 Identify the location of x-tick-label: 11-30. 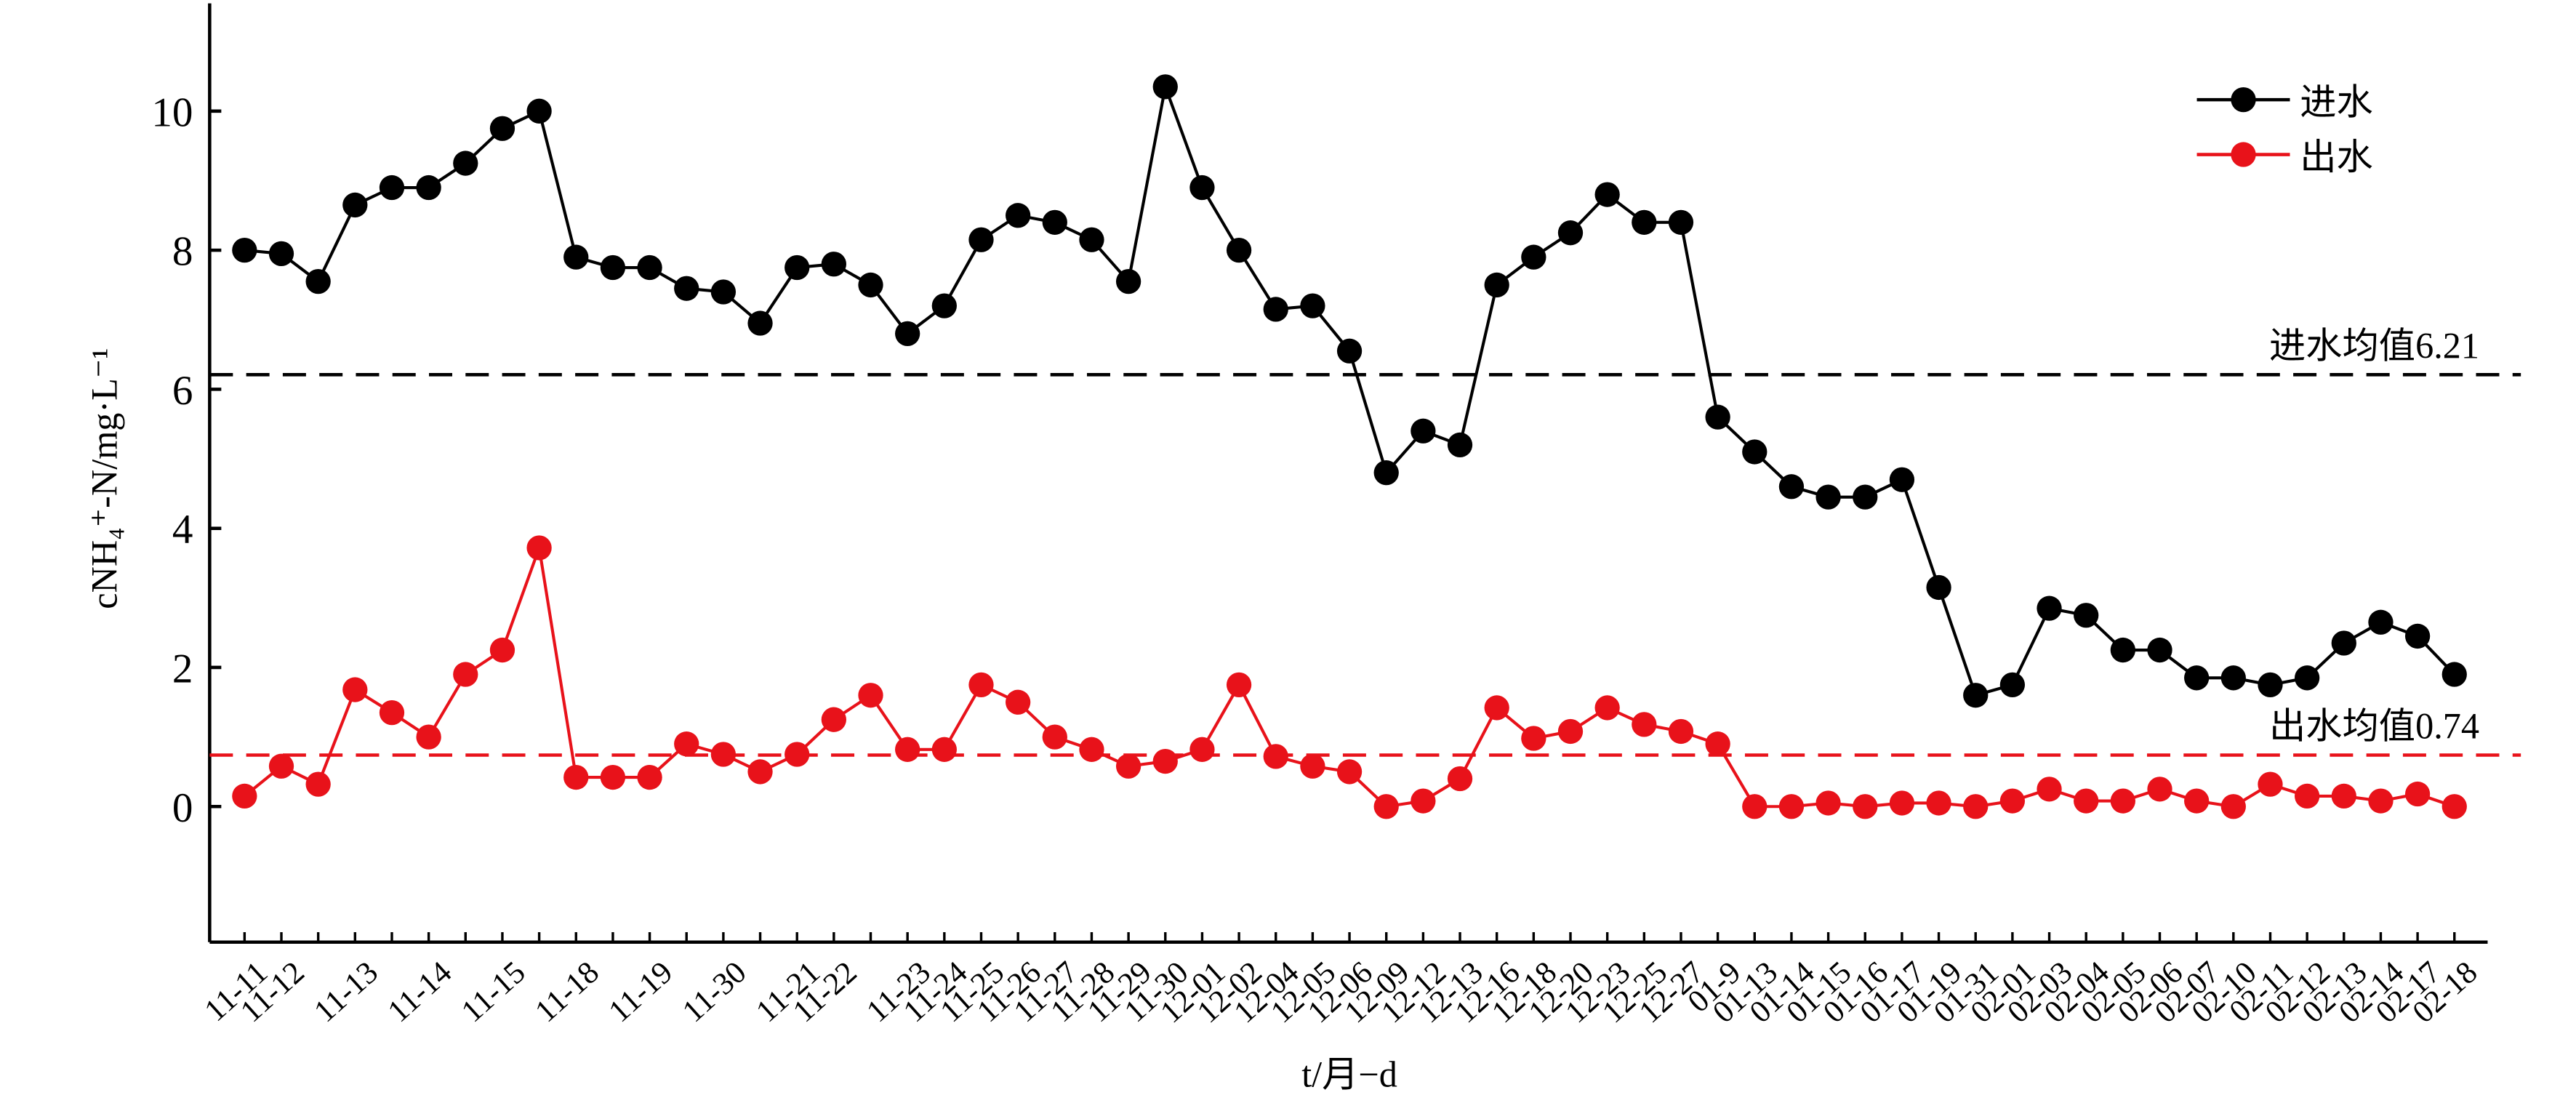
(714, 992).